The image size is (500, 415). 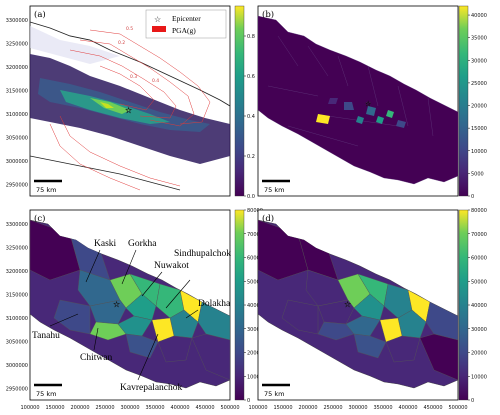 I want to click on leader-kaski, so click(x=93, y=266).